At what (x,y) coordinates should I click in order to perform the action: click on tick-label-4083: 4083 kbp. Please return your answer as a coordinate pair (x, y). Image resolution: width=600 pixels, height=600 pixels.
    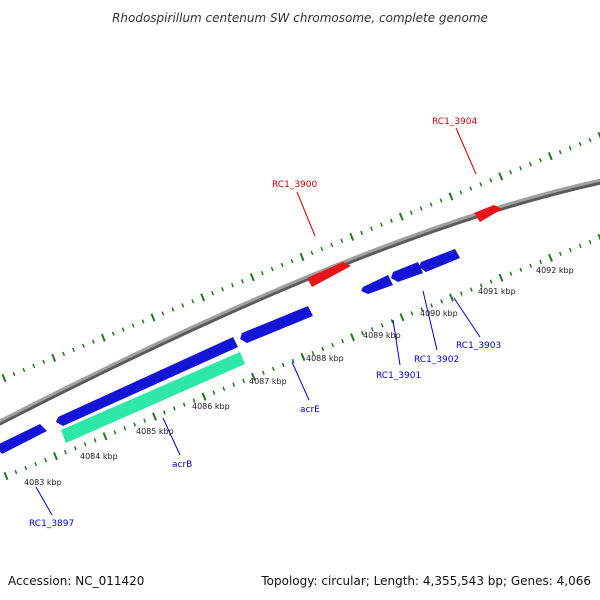
    Looking at the image, I should click on (43, 482).